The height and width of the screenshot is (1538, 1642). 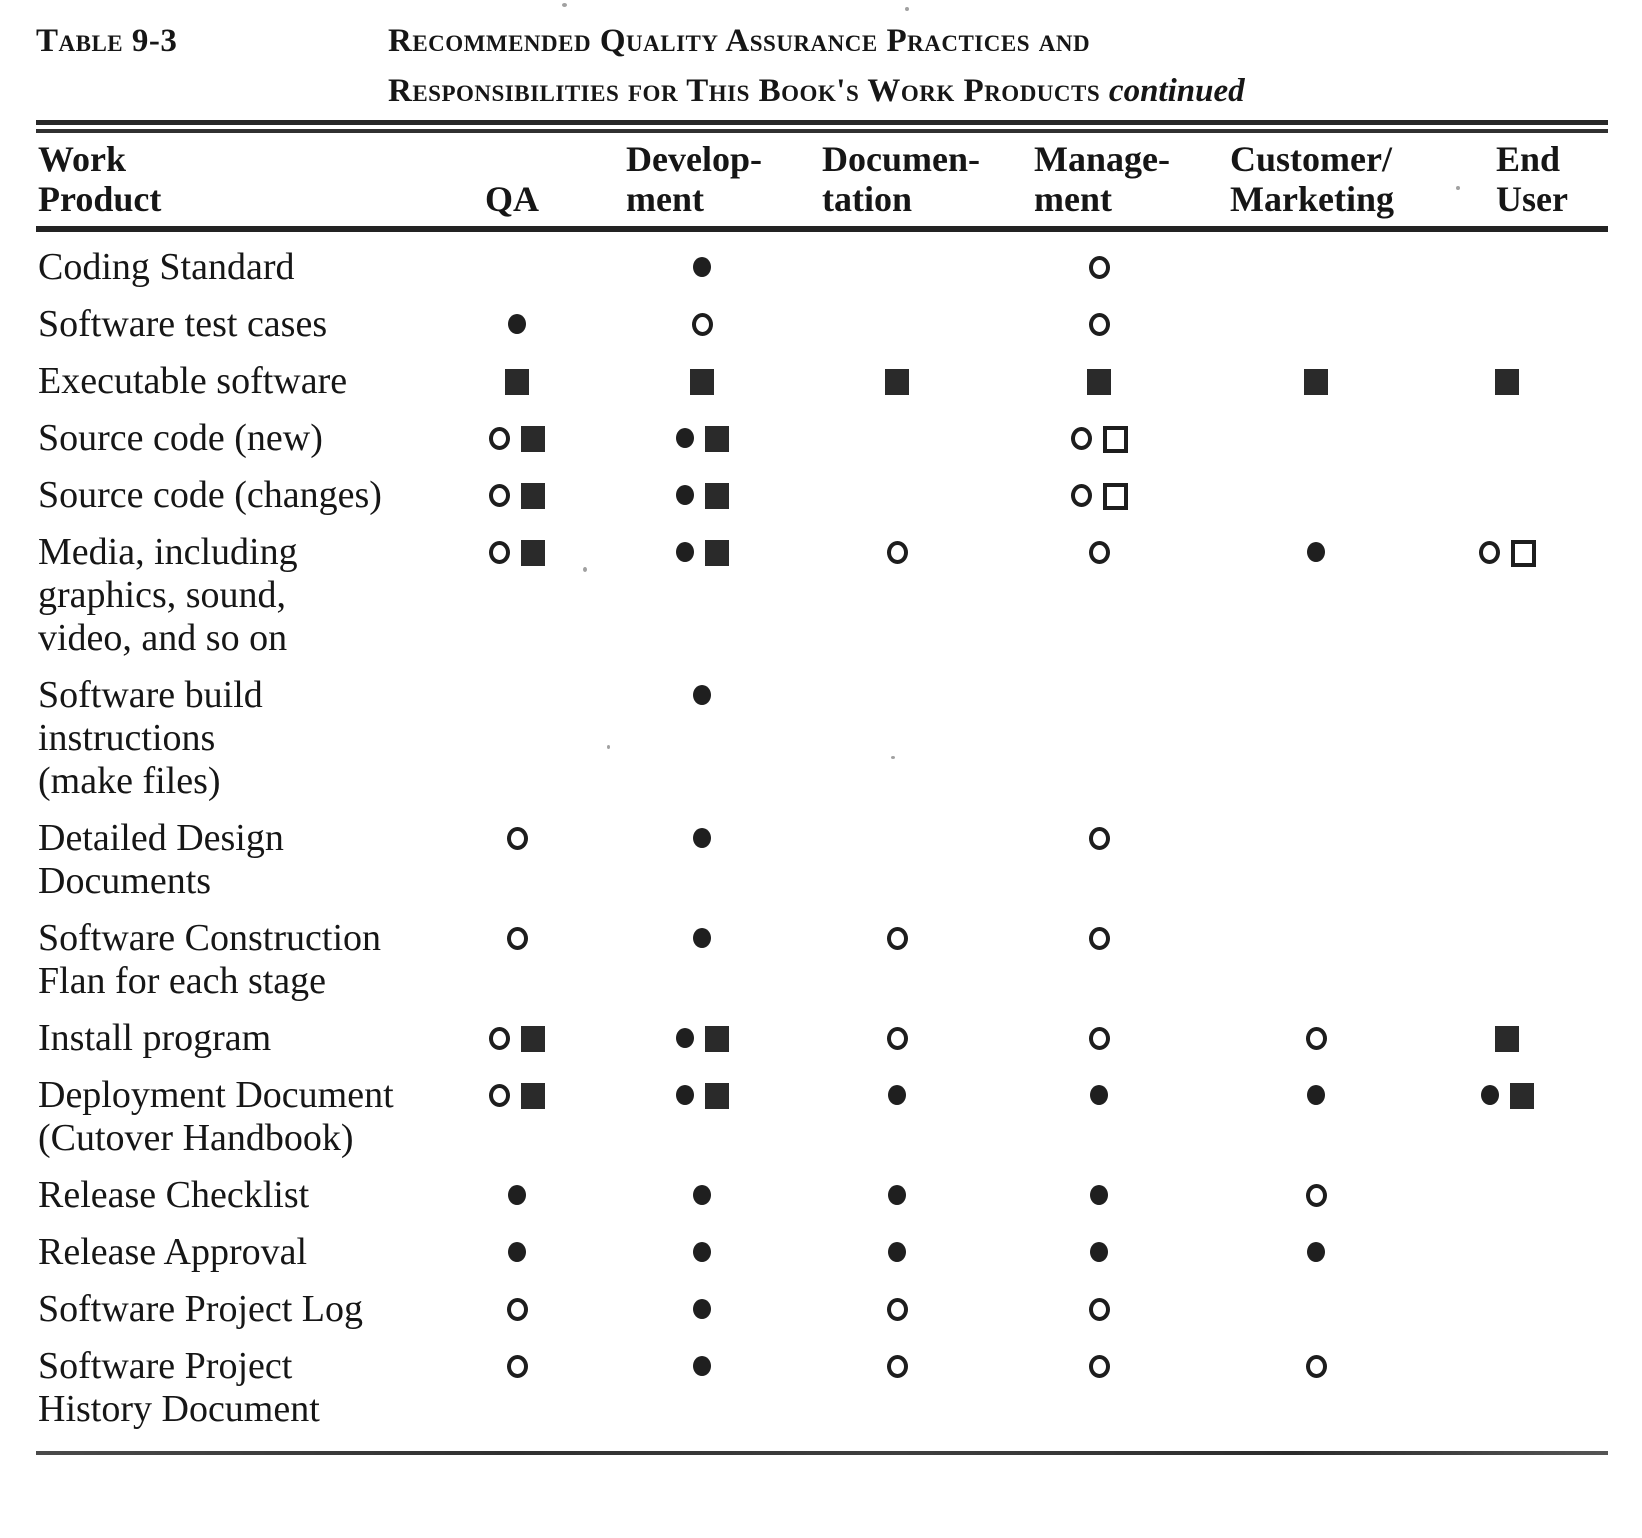 What do you see at coordinates (168, 552) in the screenshot?
I see `work-product-label-line: Media, including` at bounding box center [168, 552].